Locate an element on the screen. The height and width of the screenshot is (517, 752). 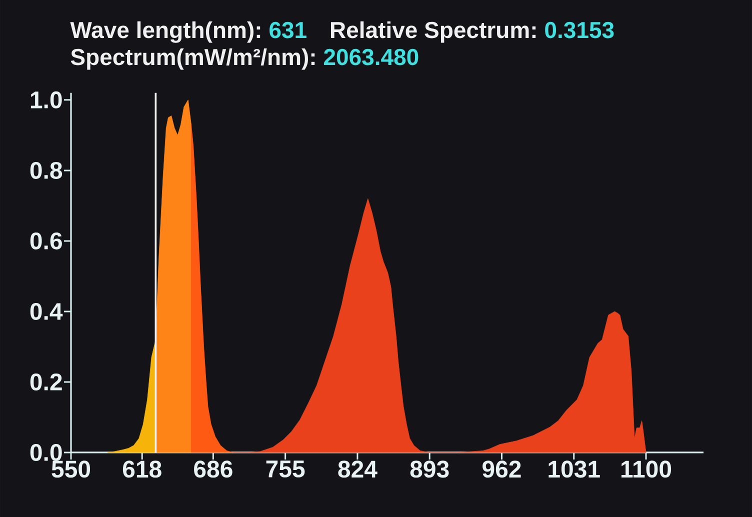
text: 0.3153 is located at coordinates (579, 30).